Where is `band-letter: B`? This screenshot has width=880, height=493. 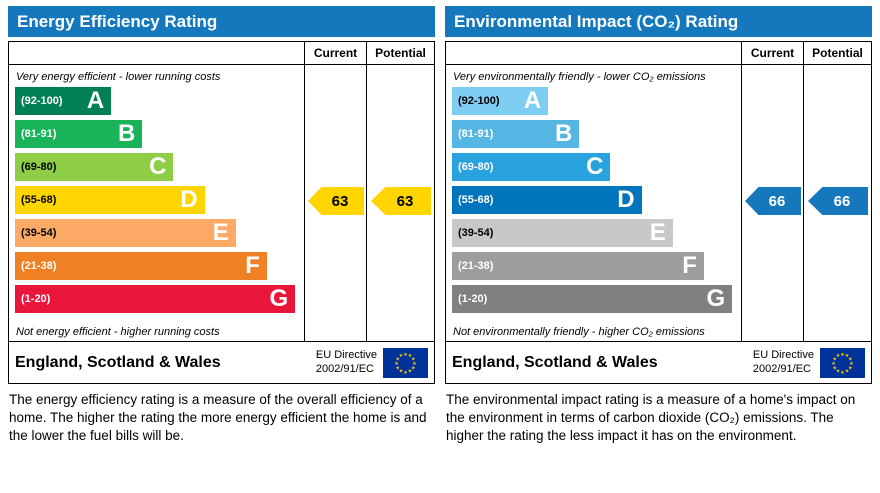
band-letter: B is located at coordinates (127, 133).